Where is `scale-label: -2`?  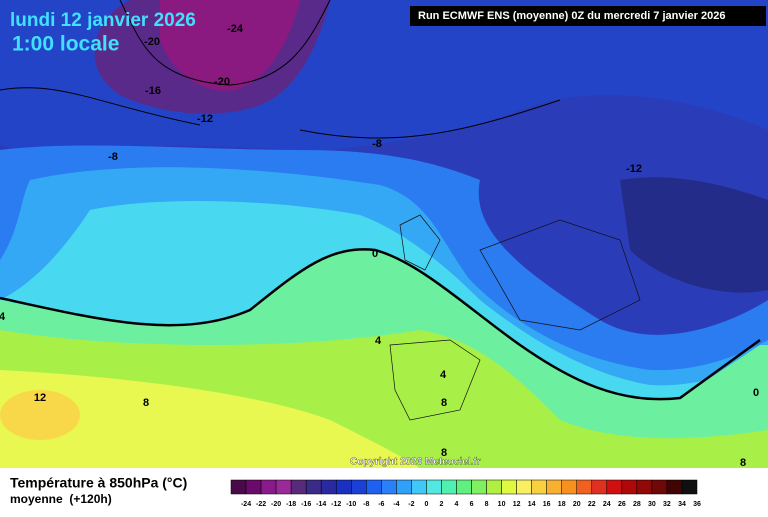 scale-label: -2 is located at coordinates (411, 504).